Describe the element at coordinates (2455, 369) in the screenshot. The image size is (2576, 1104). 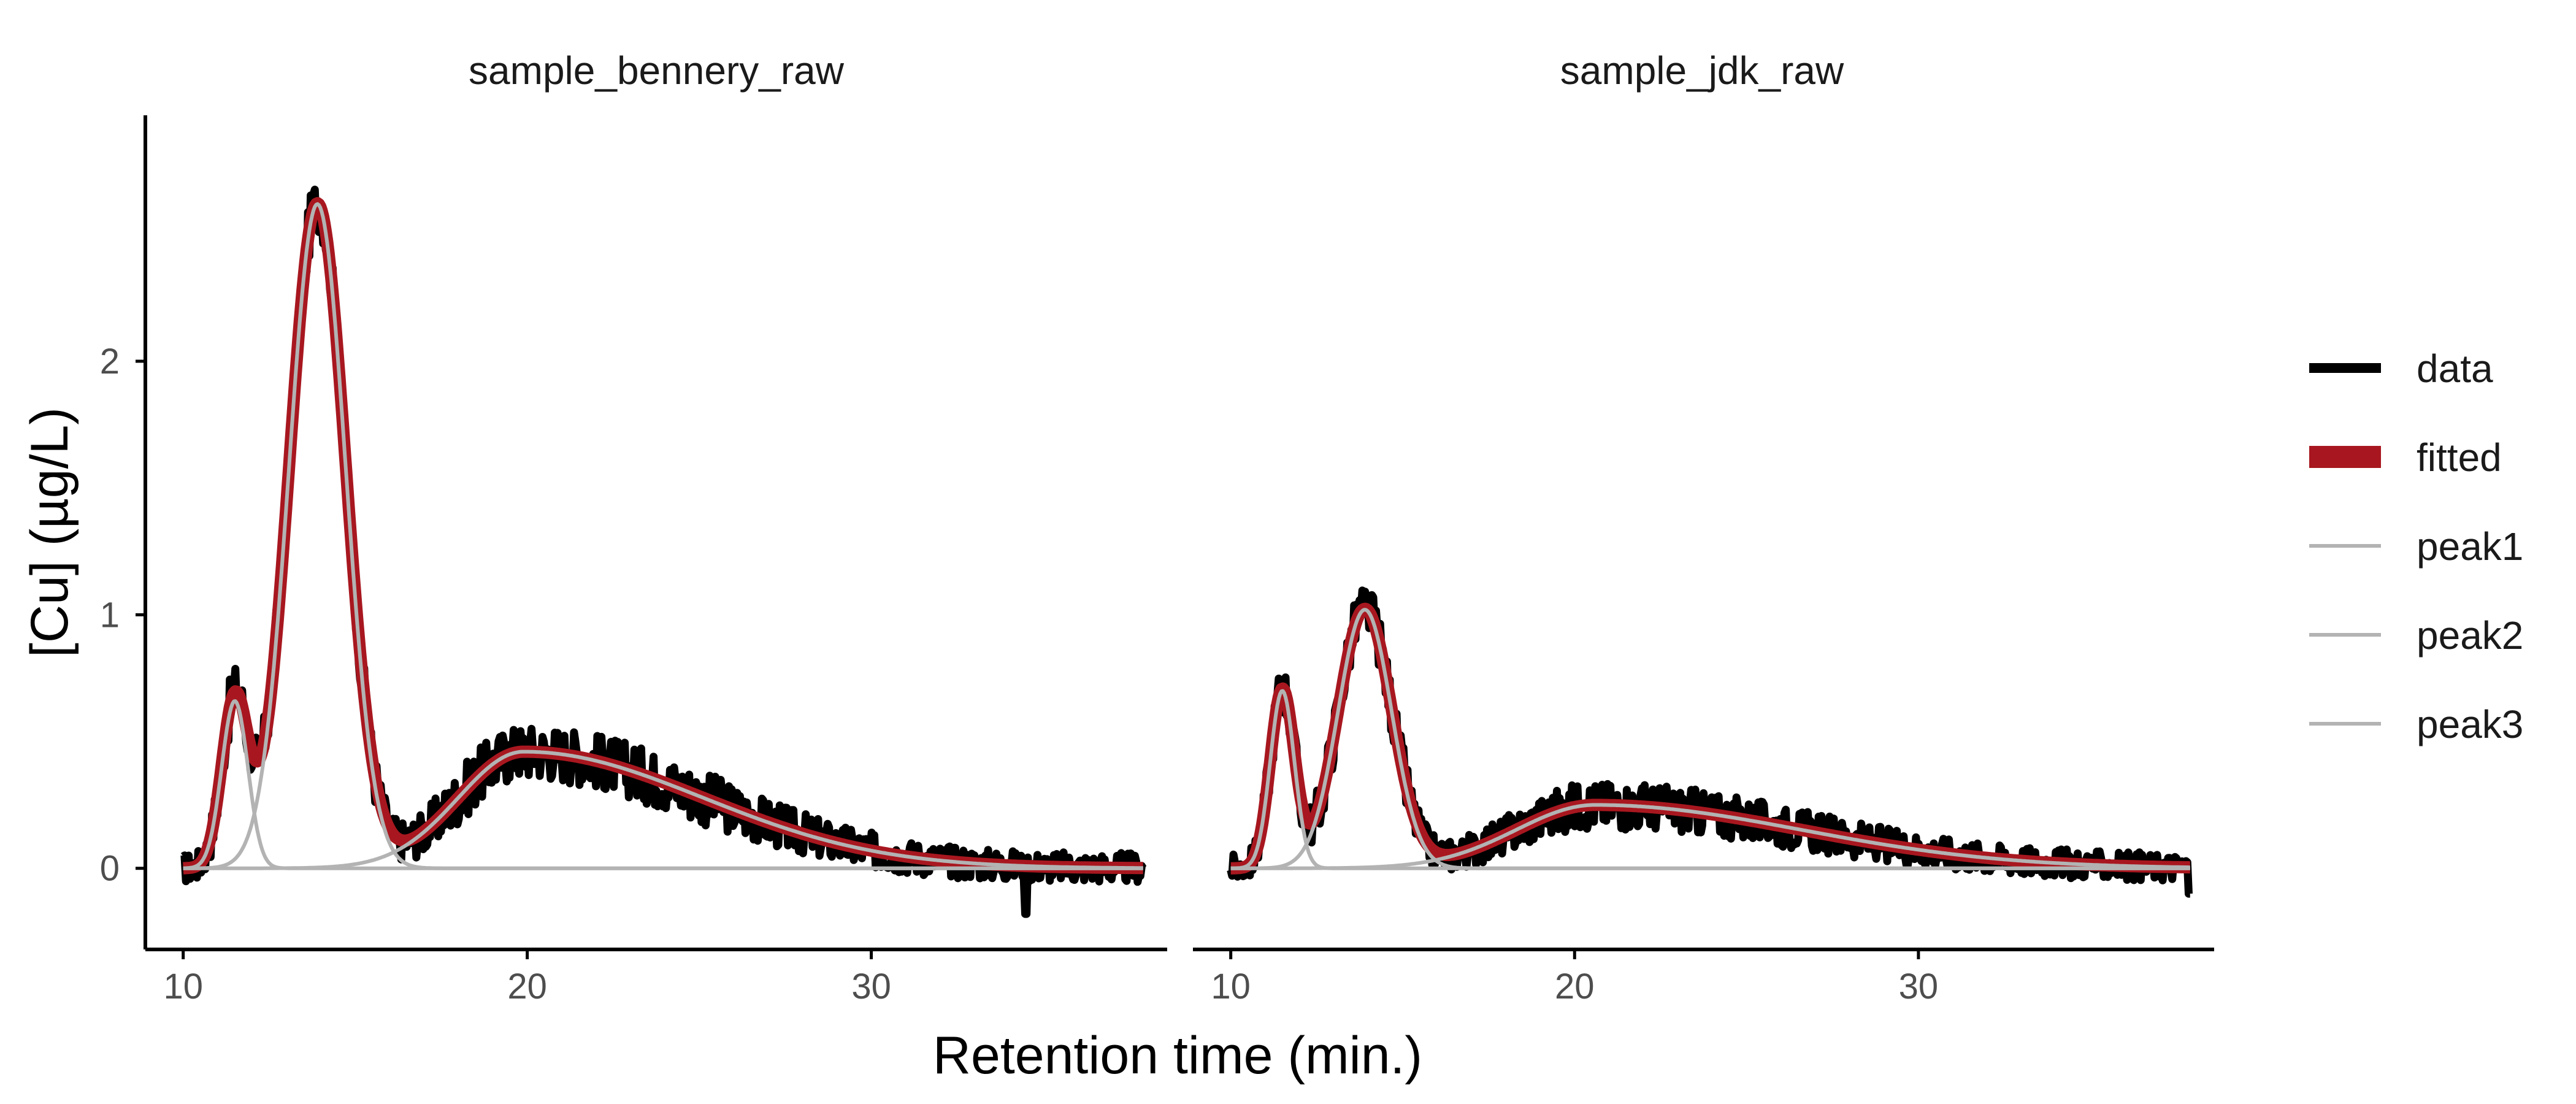
I see `legend-label-data: data` at that location.